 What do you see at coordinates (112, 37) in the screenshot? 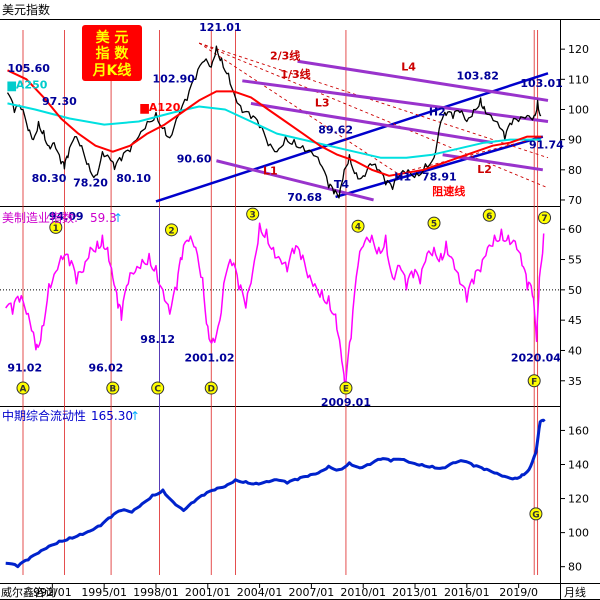
I see `badge-line-1: 美 元` at bounding box center [112, 37].